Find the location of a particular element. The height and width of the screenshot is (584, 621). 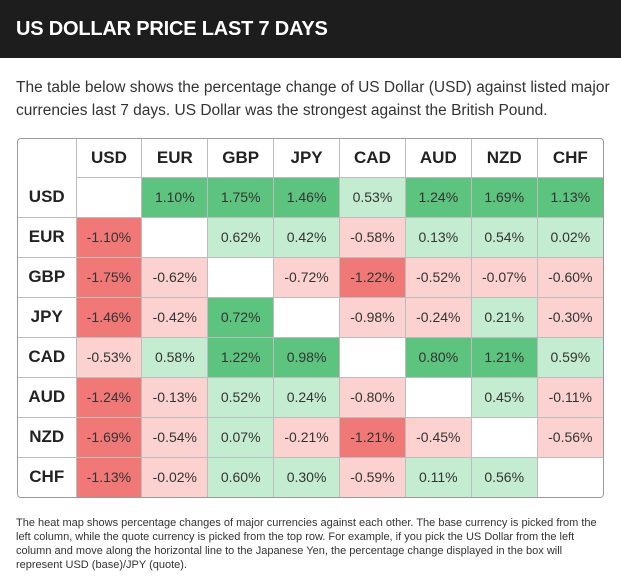

heatmap-cell-eur-aud: 0.13% is located at coordinates (438, 237).